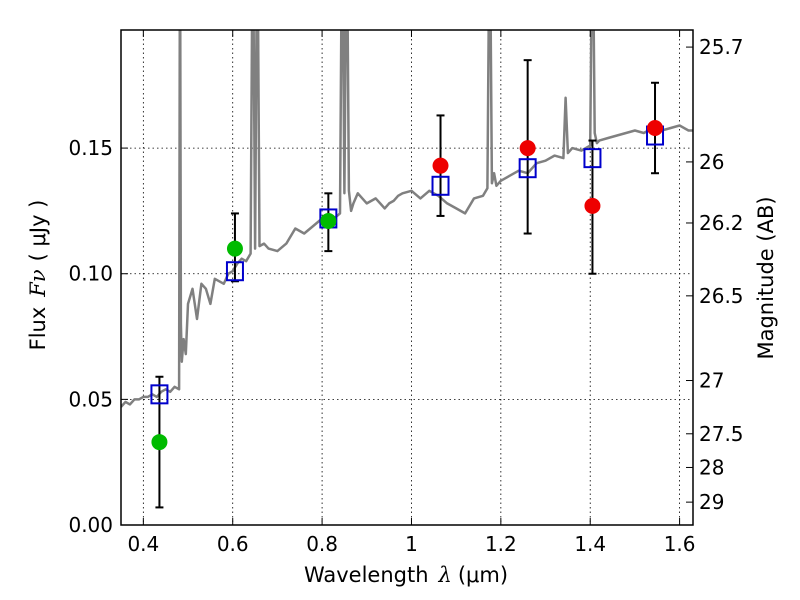 This screenshot has height=600, width=800. What do you see at coordinates (721, 296) in the screenshot?
I see `right-tick-label: 26.5` at bounding box center [721, 296].